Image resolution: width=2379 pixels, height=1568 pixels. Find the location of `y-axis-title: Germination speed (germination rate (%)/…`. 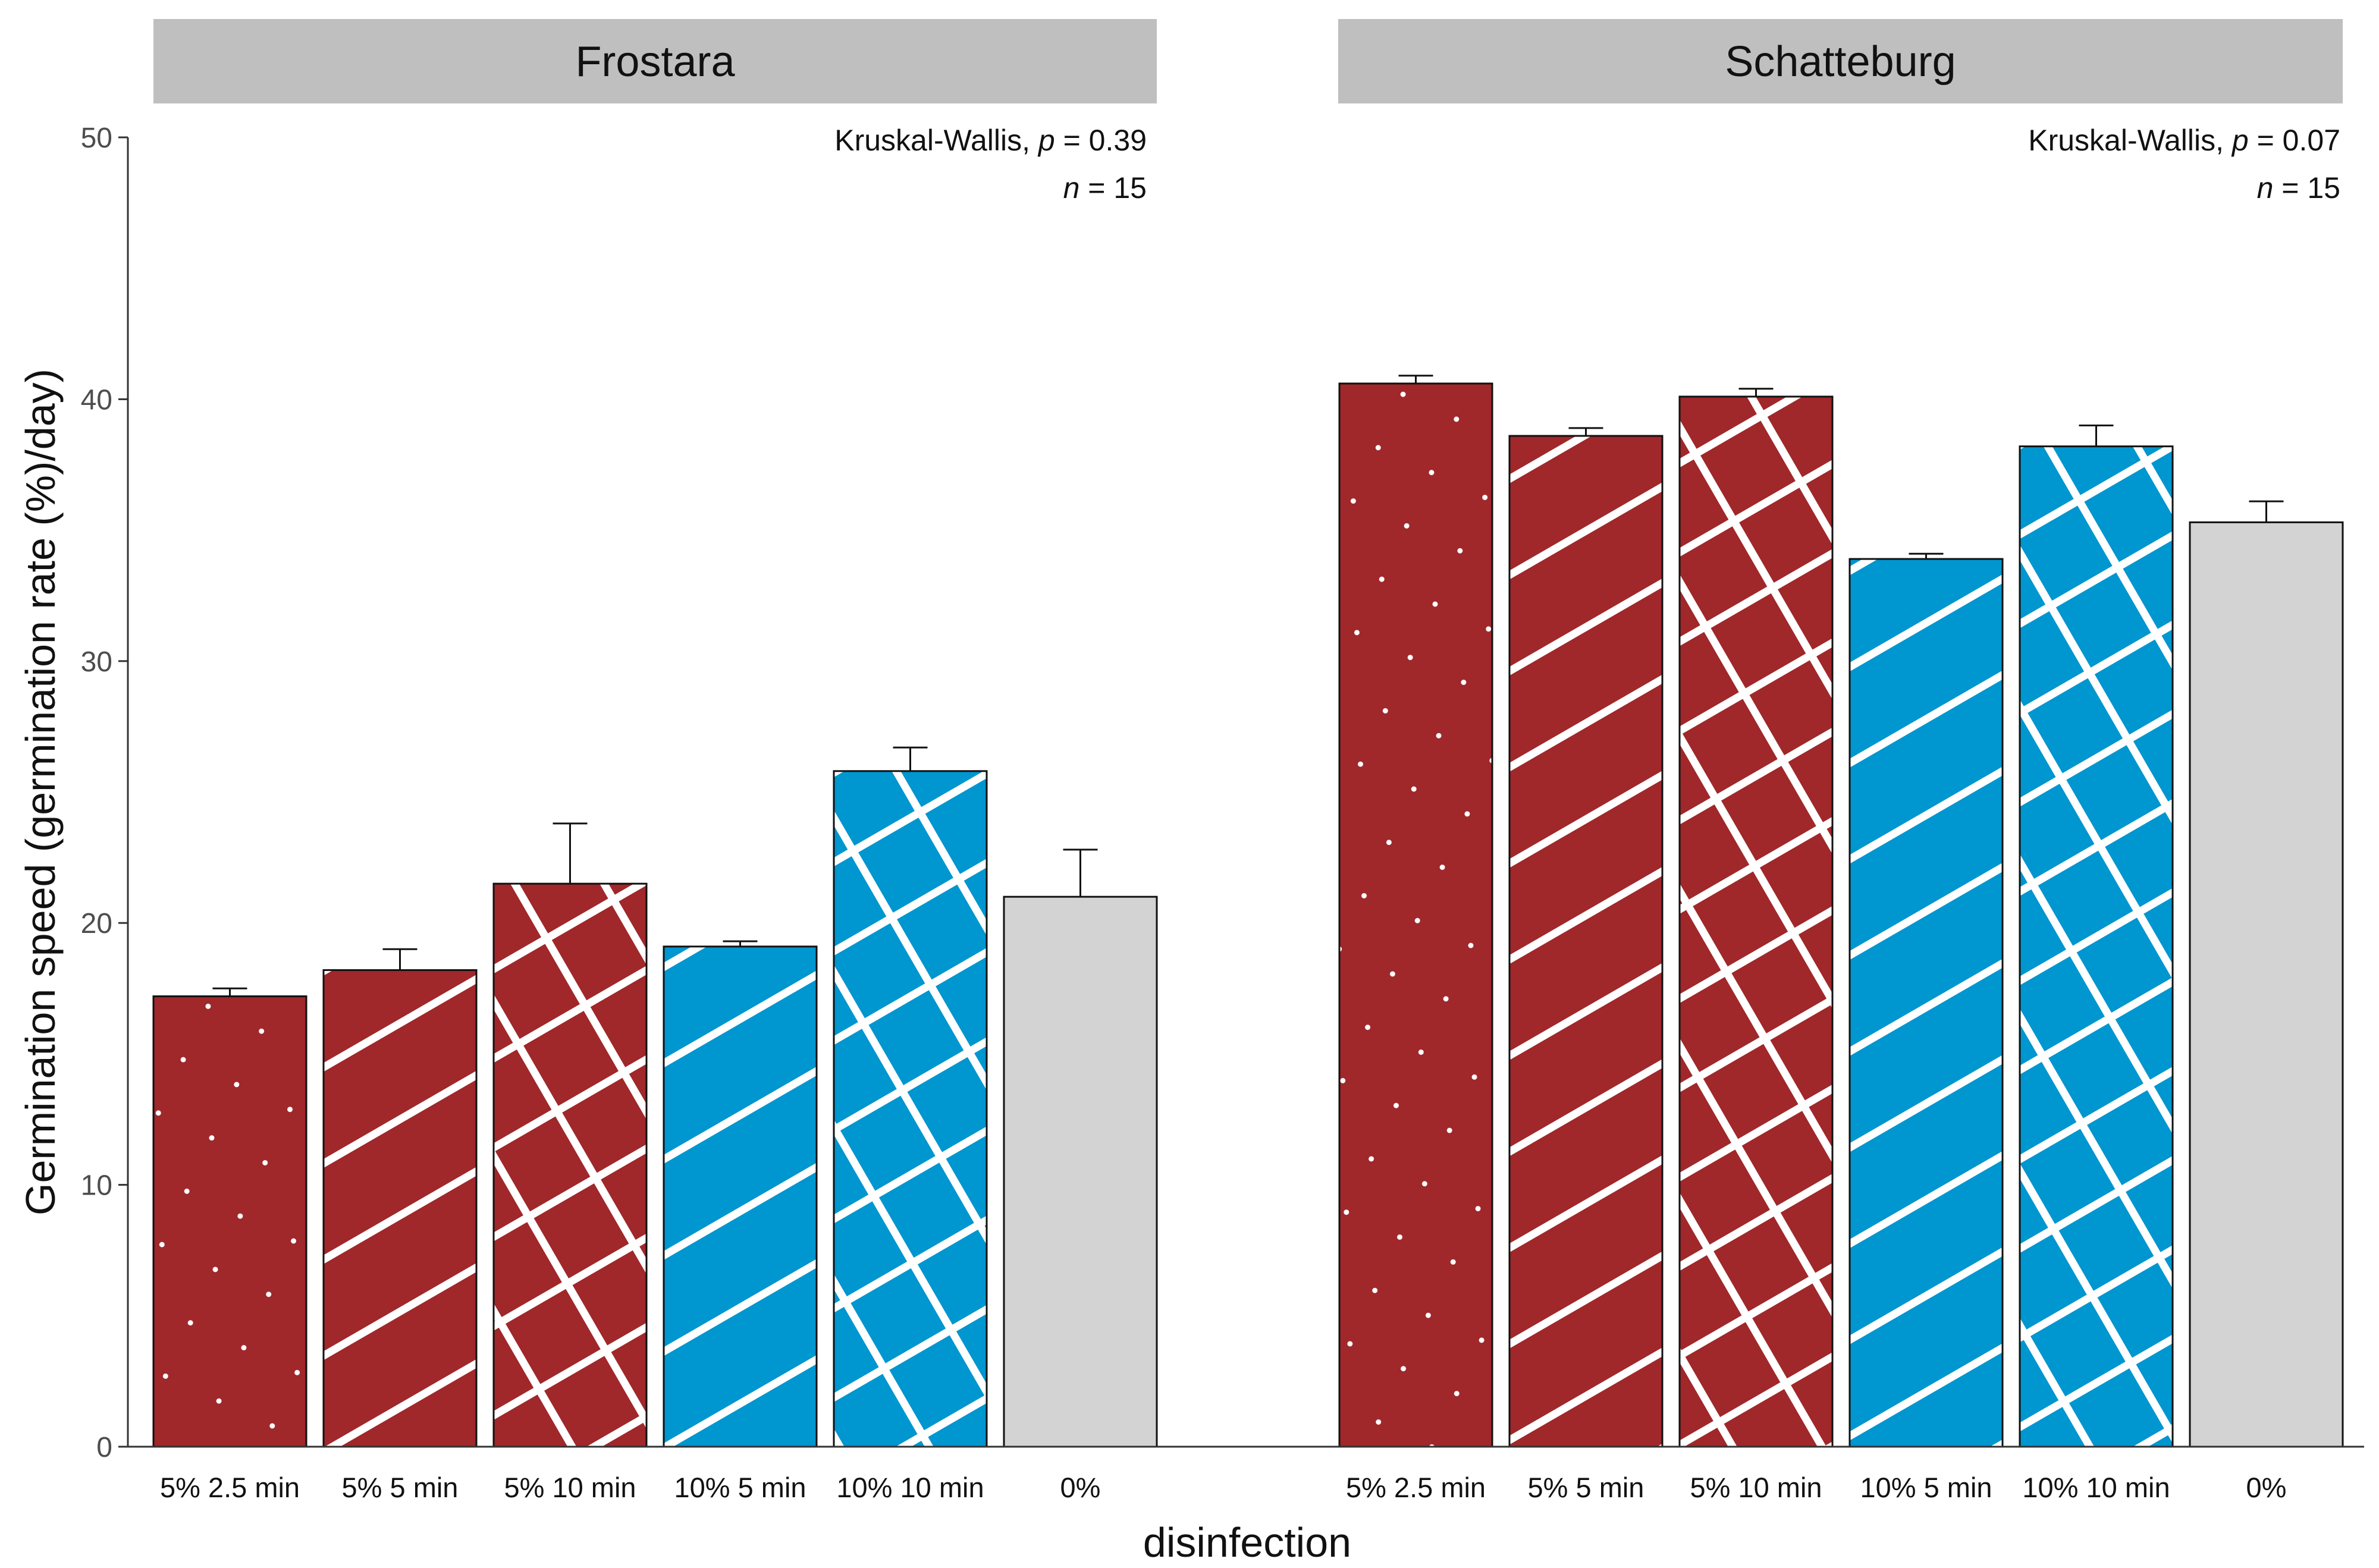

y-axis-title: Germination speed (germination rate (%)/… is located at coordinates (40, 792).